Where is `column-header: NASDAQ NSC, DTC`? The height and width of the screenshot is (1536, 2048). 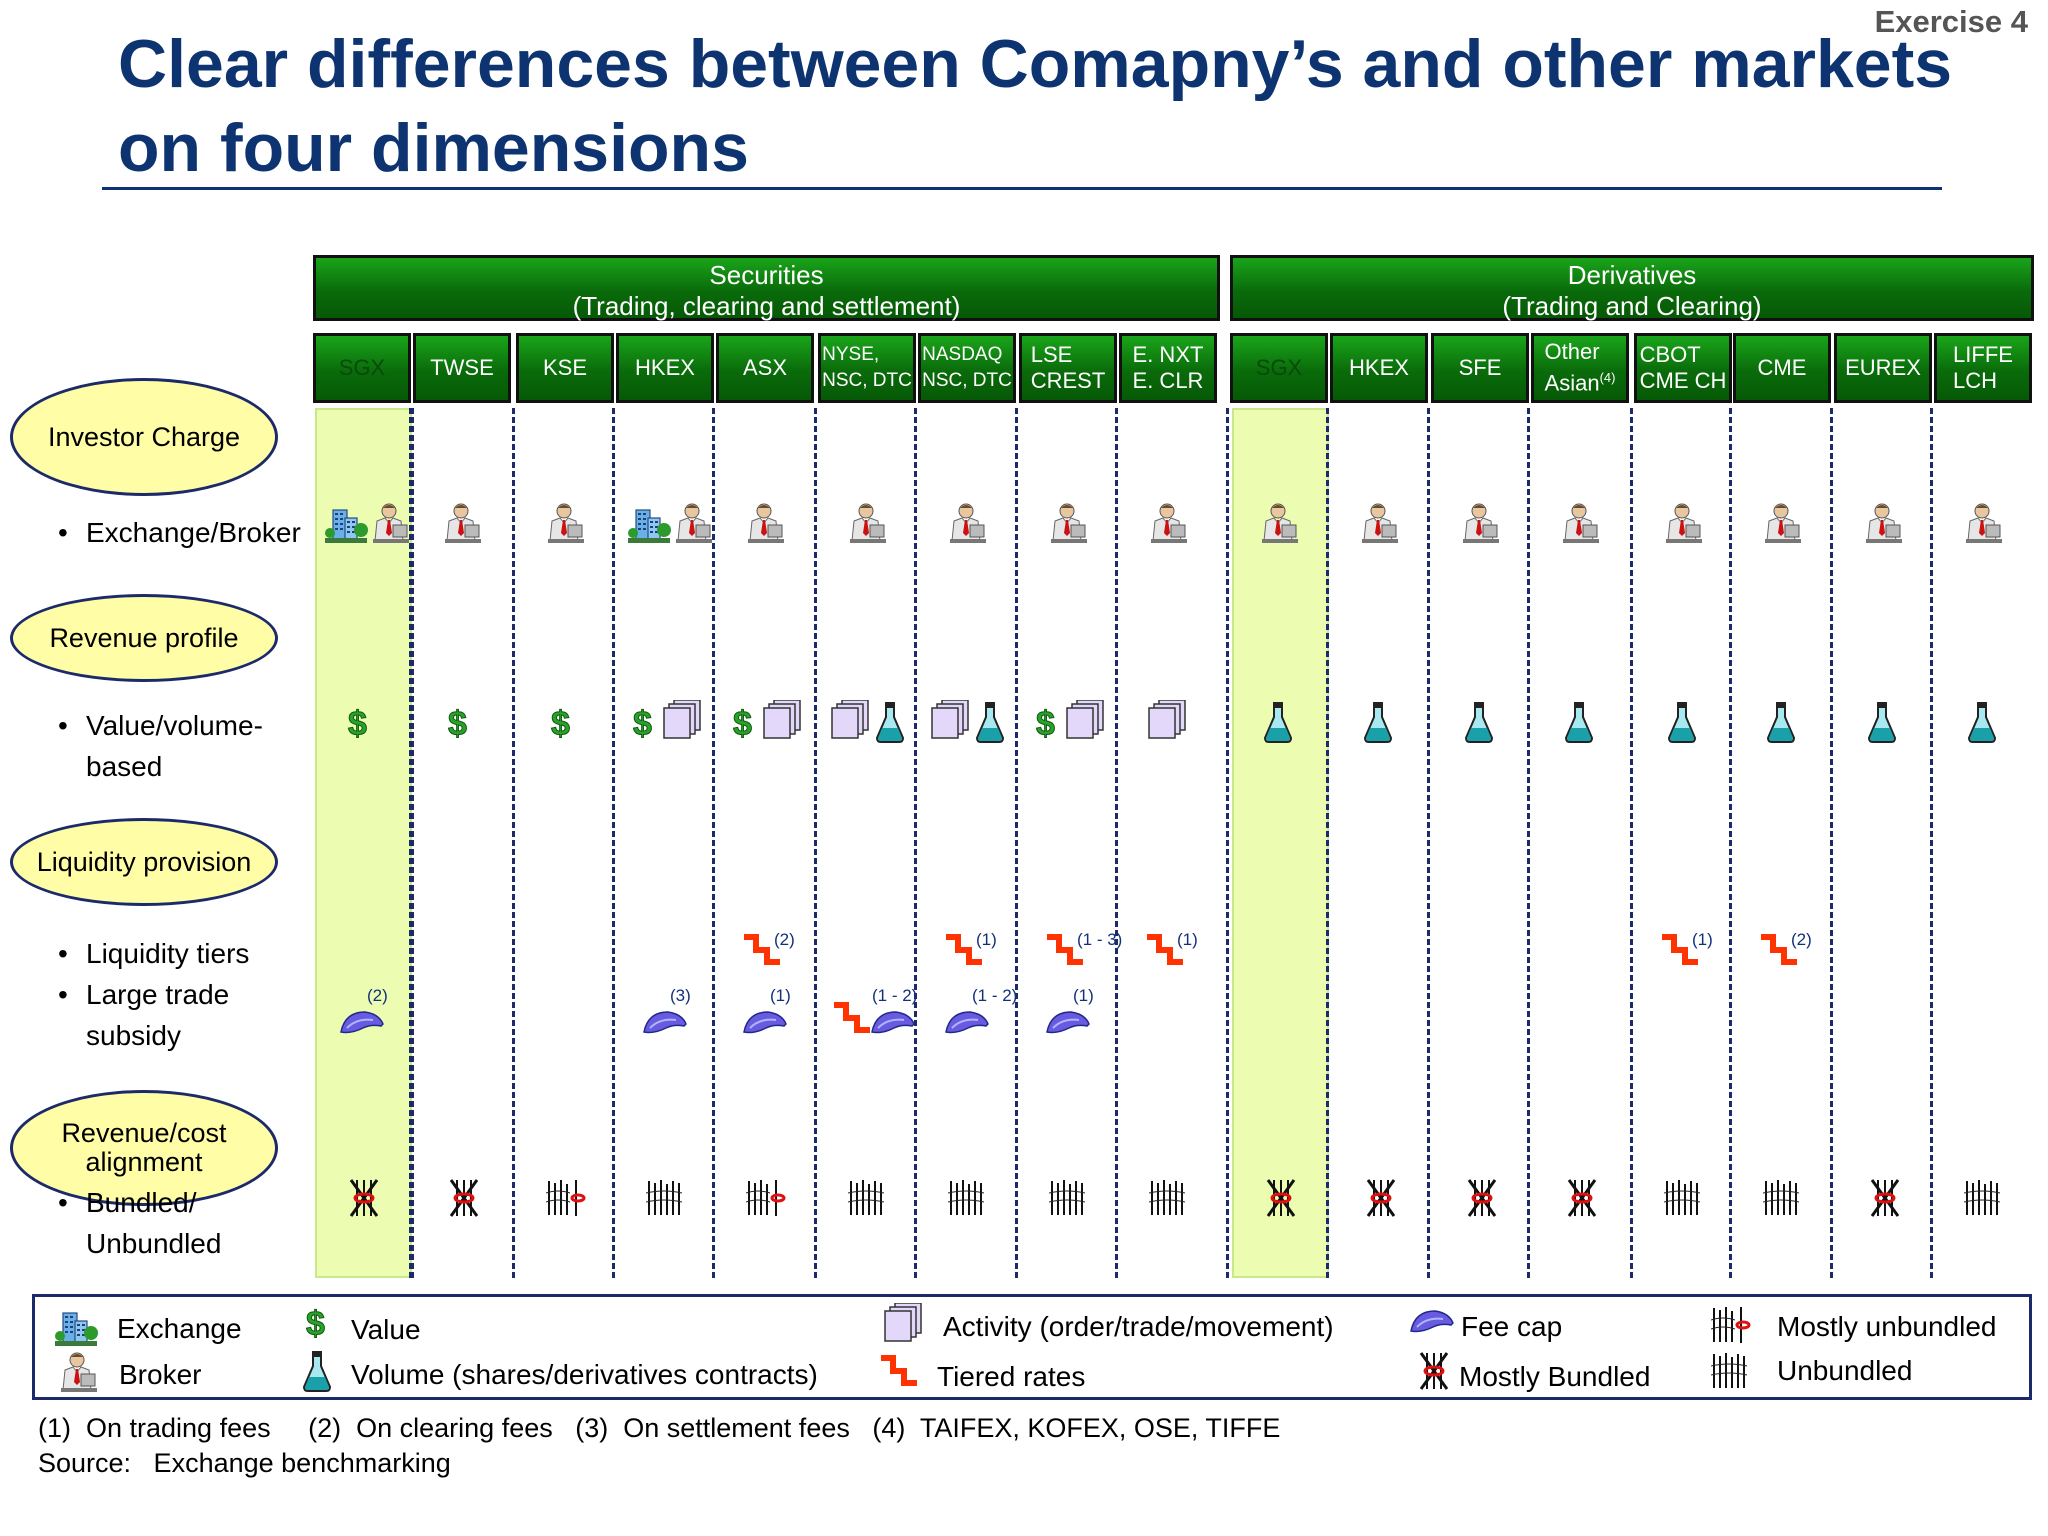
column-header: NASDAQ NSC, DTC is located at coordinates (967, 368).